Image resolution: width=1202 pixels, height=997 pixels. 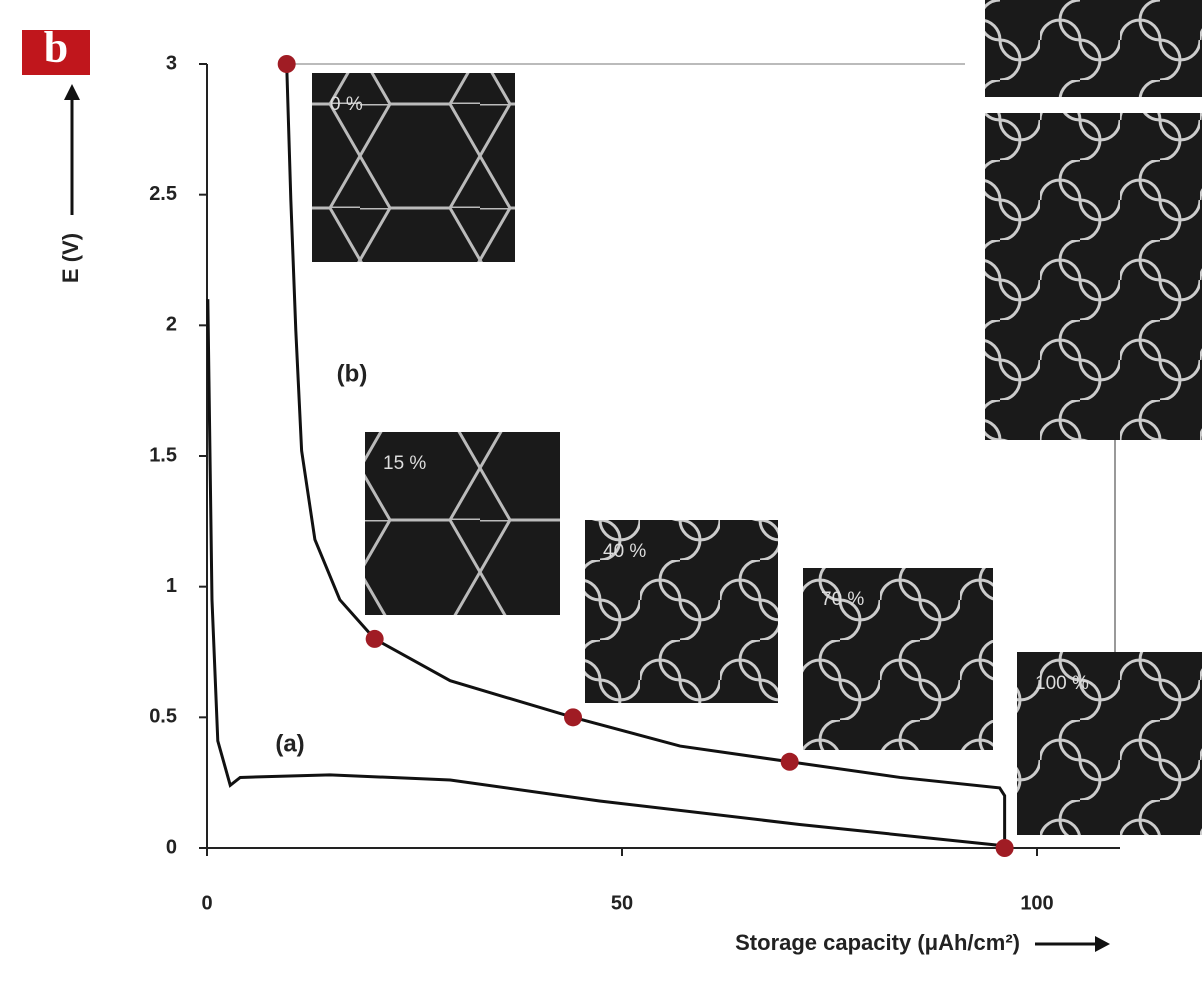 I want to click on inset-label: 40 %, so click(x=624, y=551).